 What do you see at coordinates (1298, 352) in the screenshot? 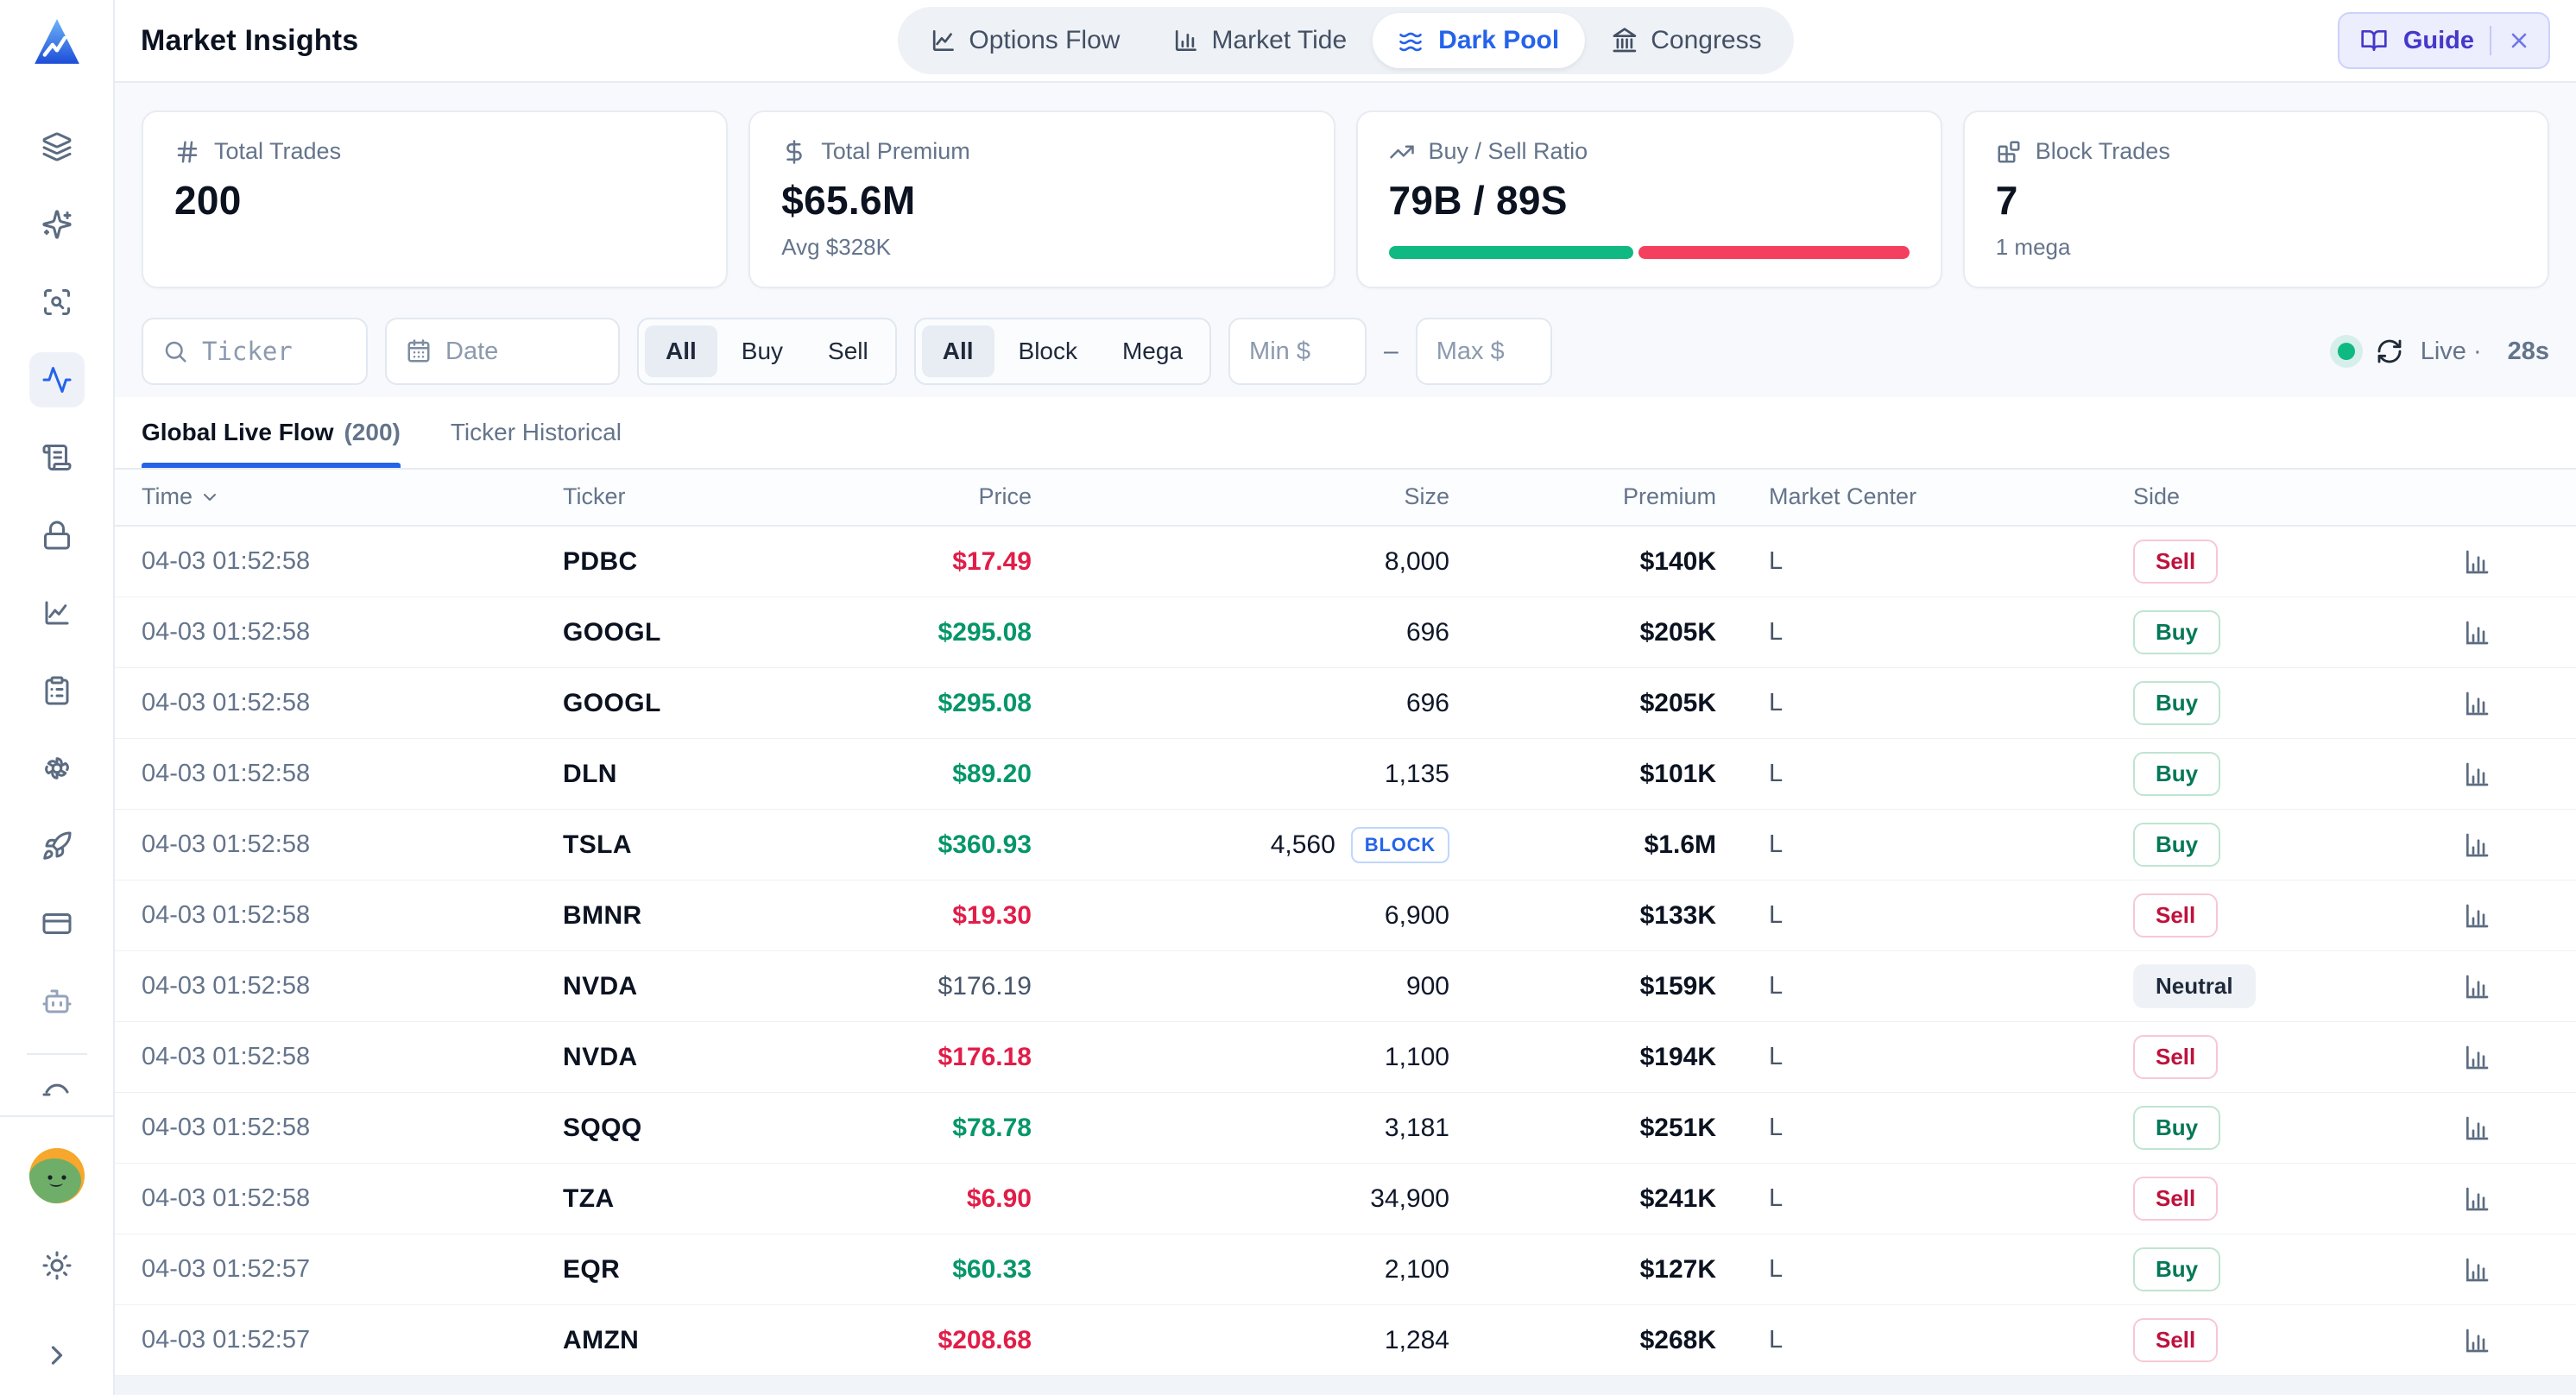
I see `min-premium-input` at bounding box center [1298, 352].